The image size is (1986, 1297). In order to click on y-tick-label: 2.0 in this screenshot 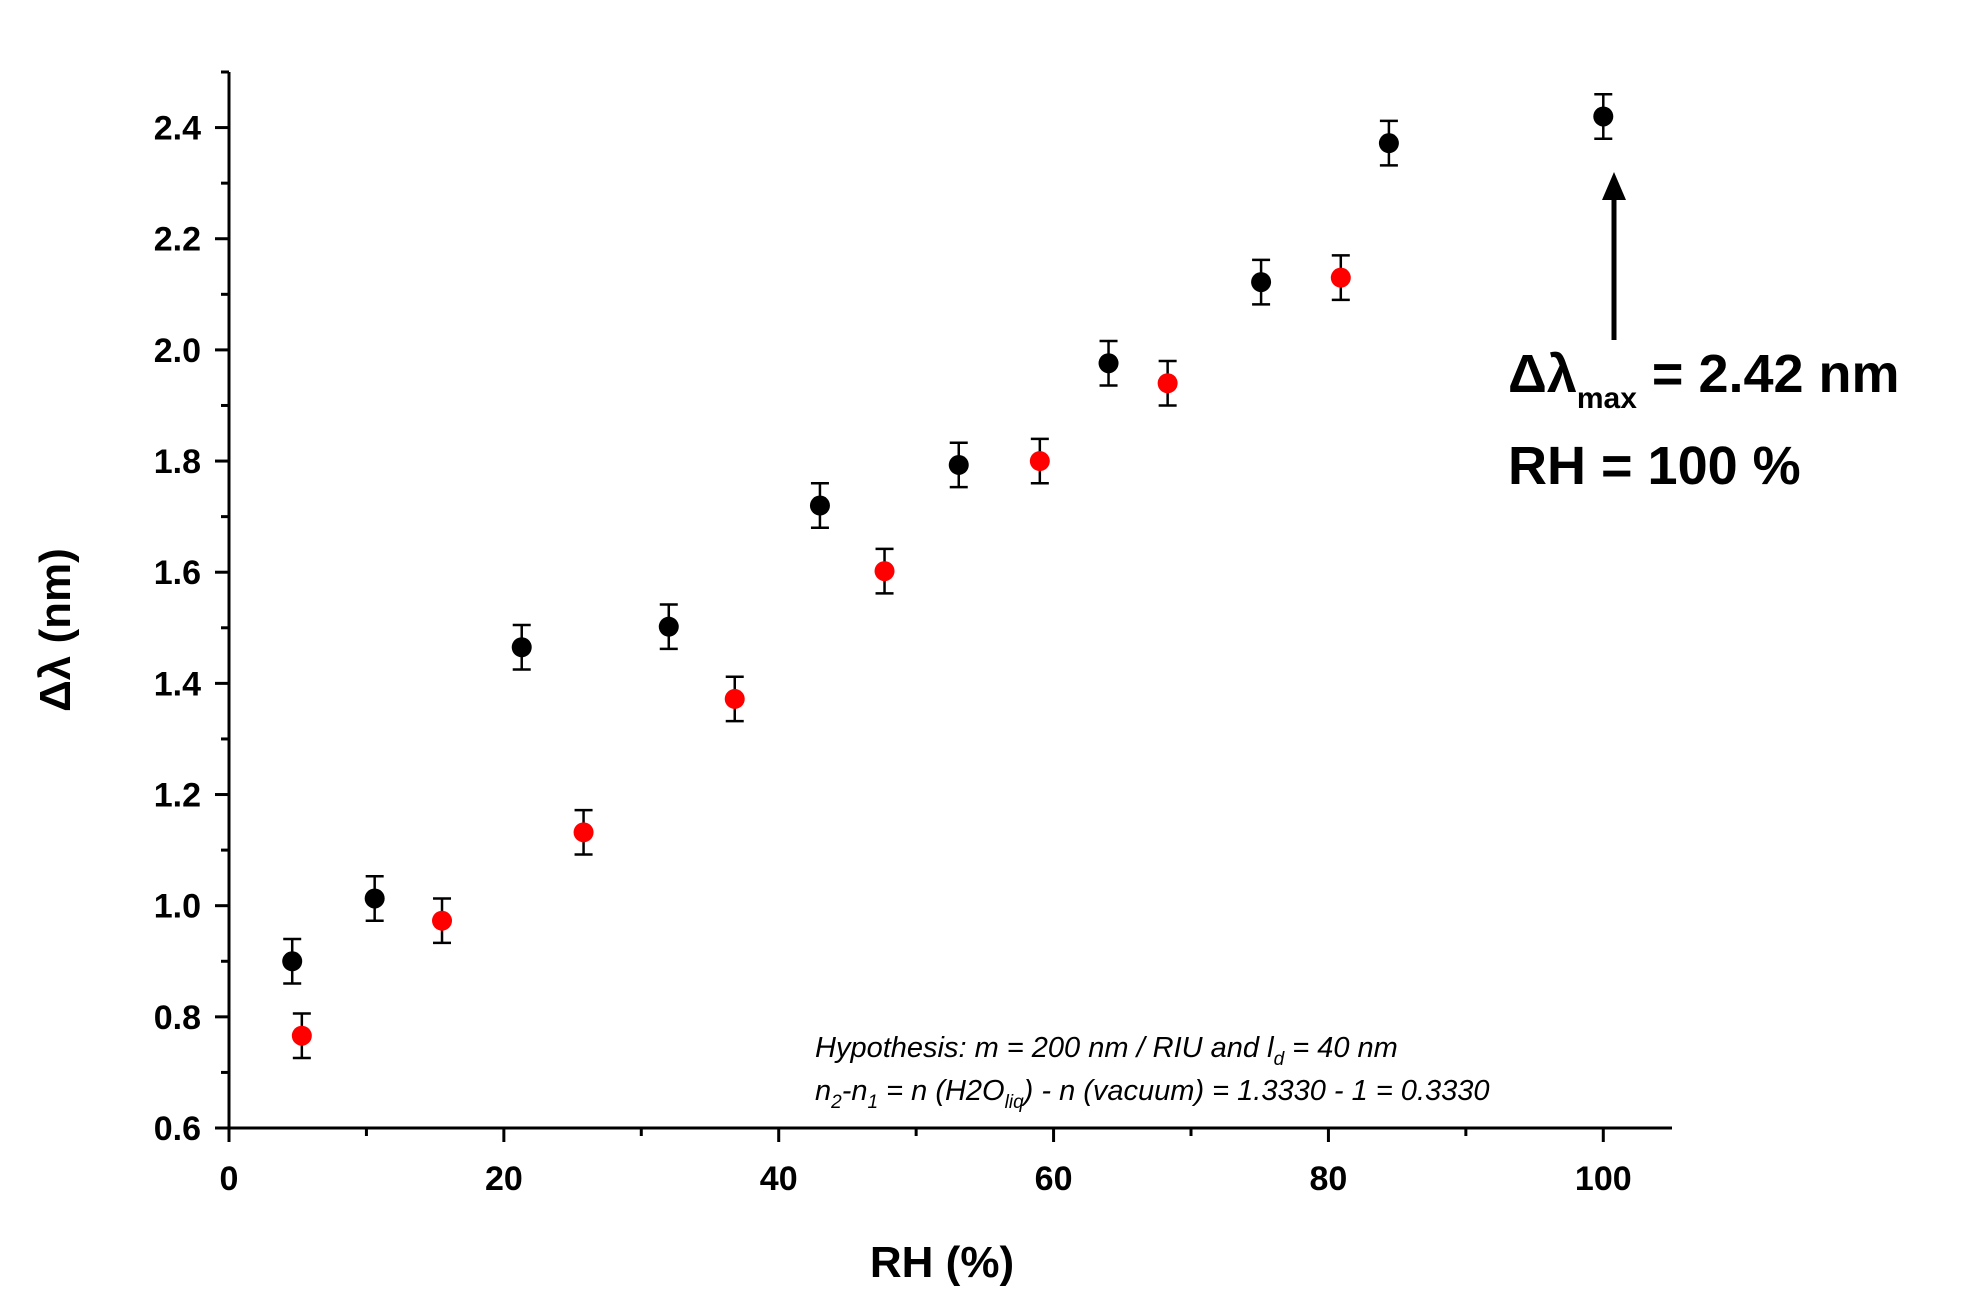, I will do `click(177, 351)`.